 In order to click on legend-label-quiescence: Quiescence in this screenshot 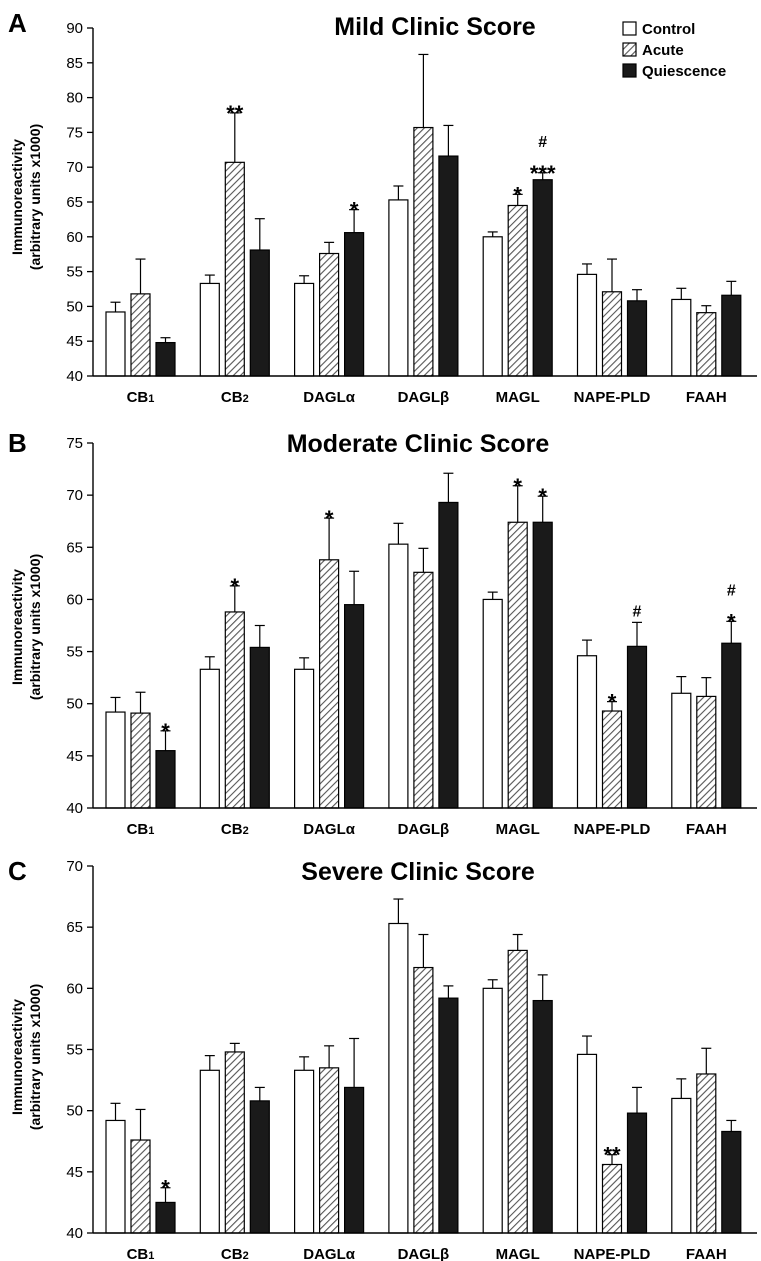, I will do `click(684, 71)`.